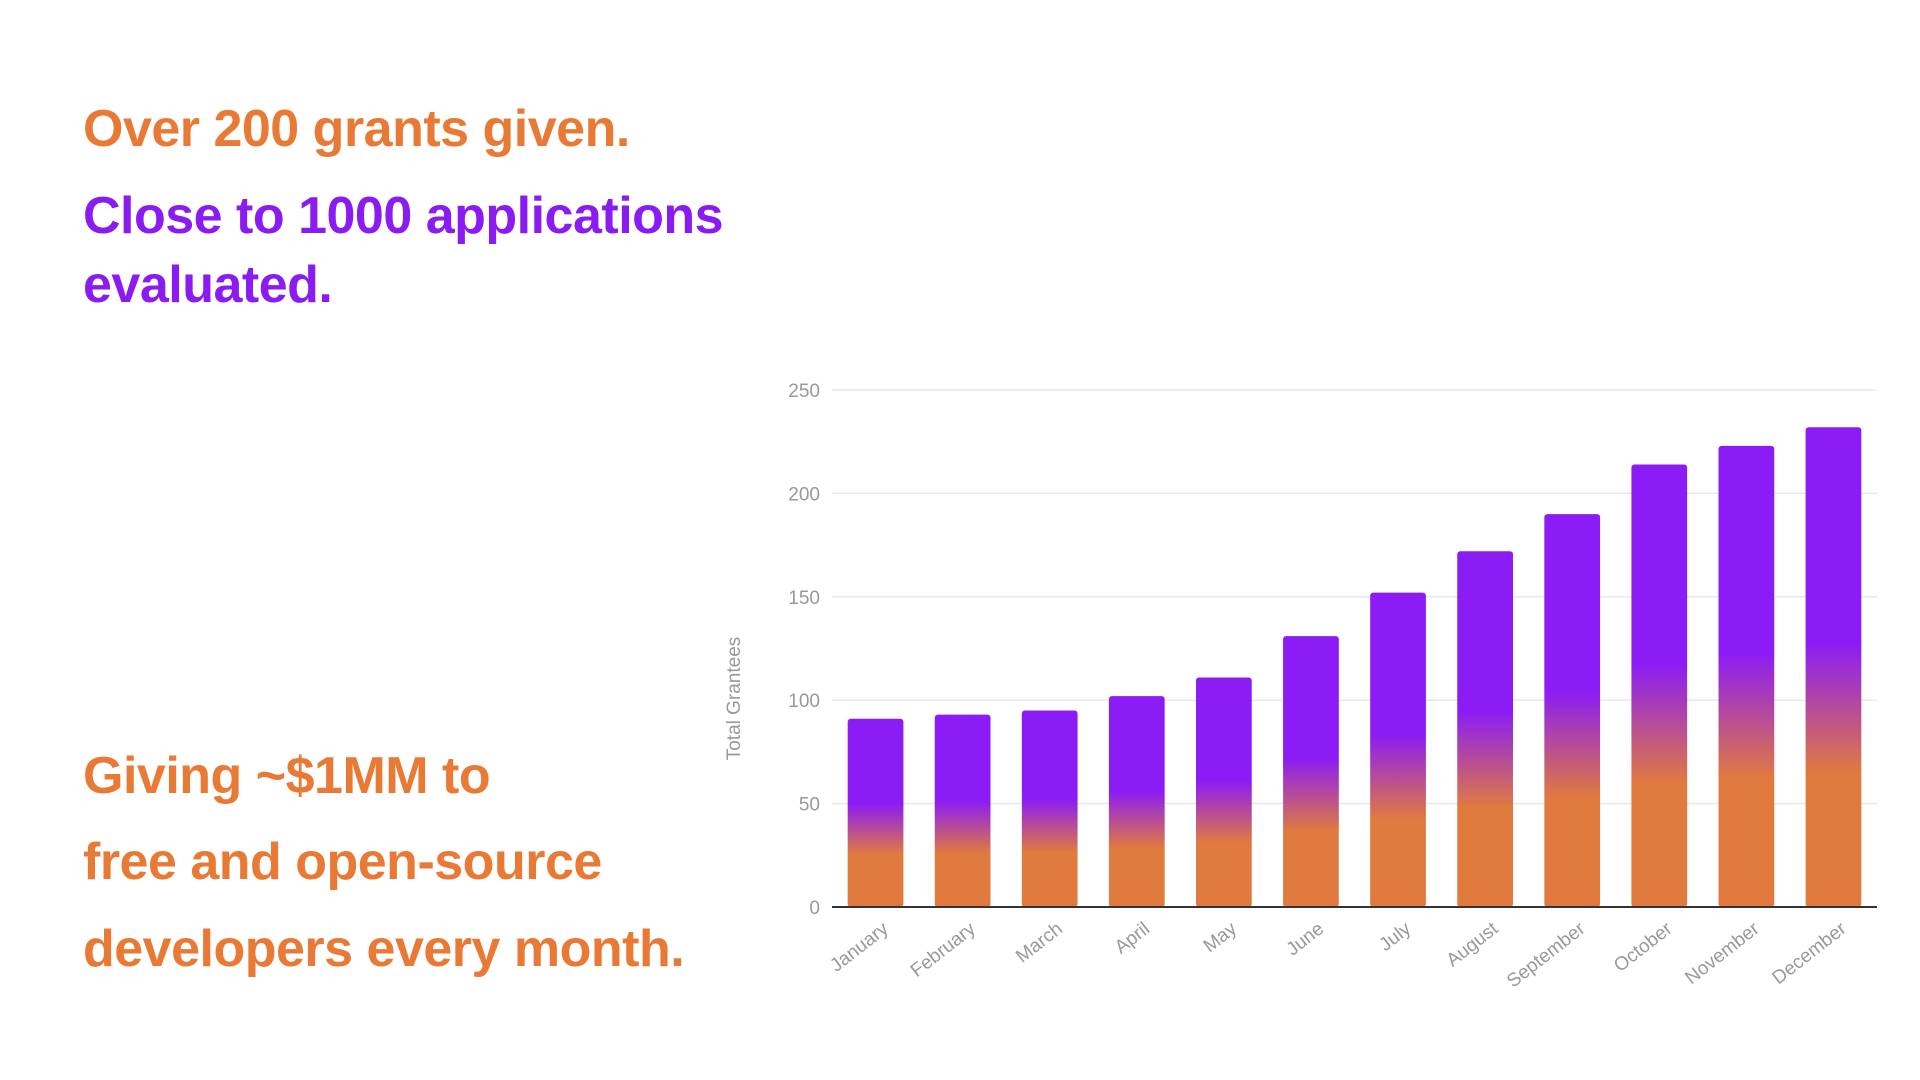 The image size is (1920, 1080). I want to click on chart-y-ticks: 0 50 100 150 200 250, so click(804, 650).